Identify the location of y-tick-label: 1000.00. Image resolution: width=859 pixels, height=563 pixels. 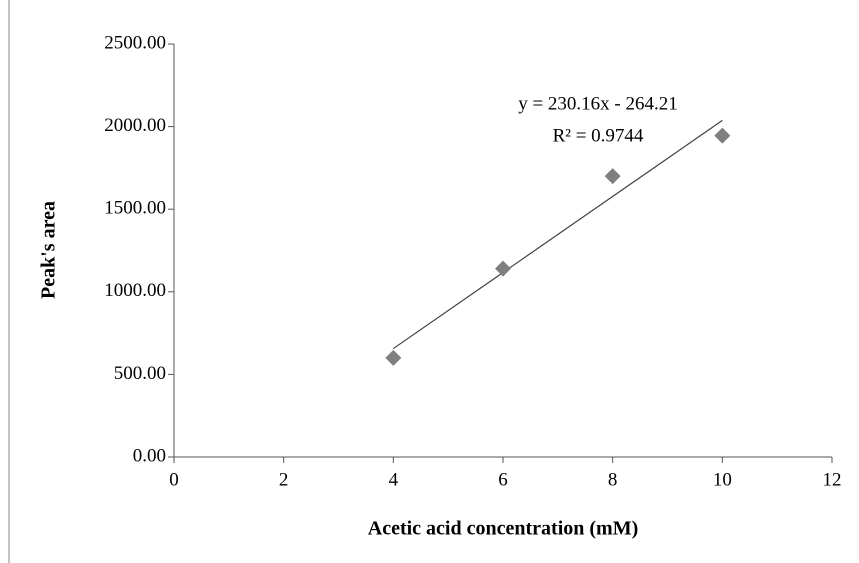
(135, 290).